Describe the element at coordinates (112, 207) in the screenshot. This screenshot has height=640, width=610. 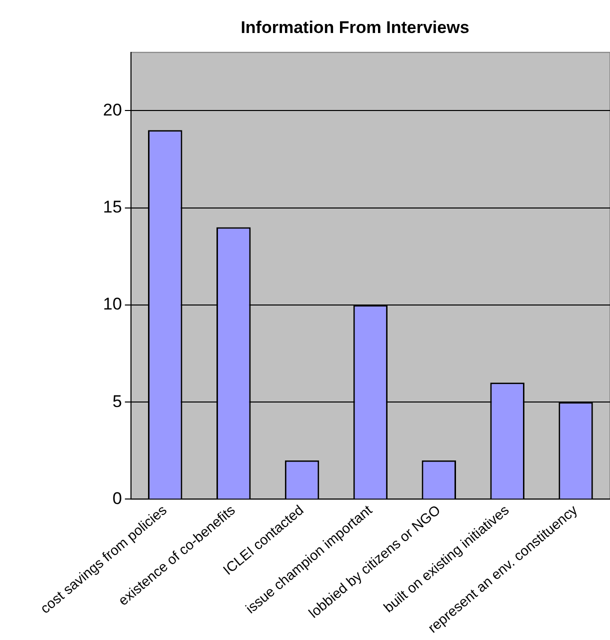
I see `y-tick-label: 15` at that location.